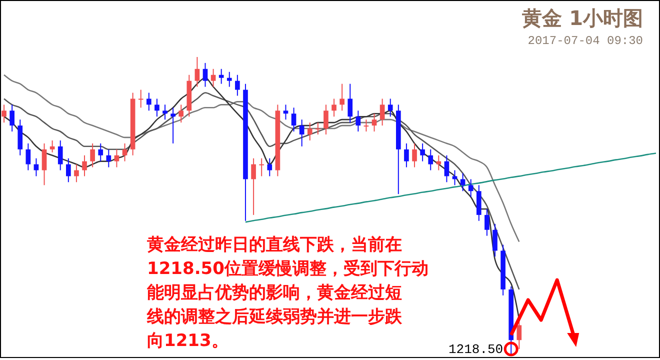 The width and height of the screenshot is (660, 360). What do you see at coordinates (287, 293) in the screenshot?
I see `annotation: 黄金经过昨日的直线下跌，当前在1218.50位置缓慢调整，受到下行动能明显占优势的影响，黄金经过短线的调整之后延续弱势并进一步跌向1213。` at bounding box center [287, 293].